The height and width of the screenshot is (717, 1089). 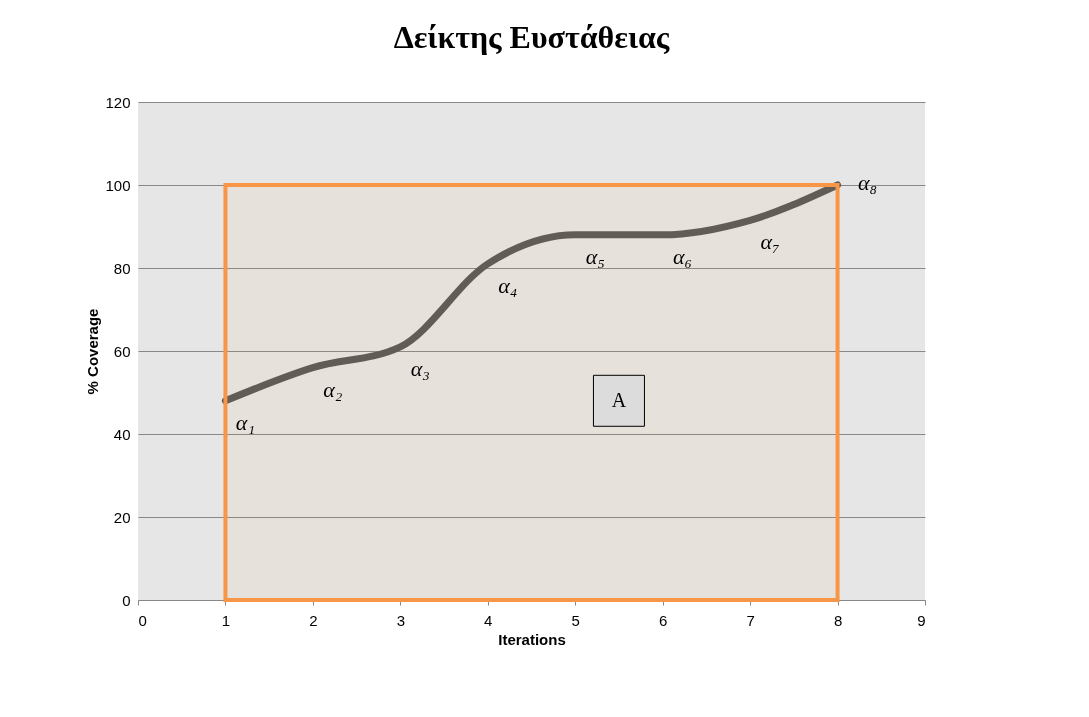 What do you see at coordinates (142, 620) in the screenshot?
I see `x-tick-label: 0` at bounding box center [142, 620].